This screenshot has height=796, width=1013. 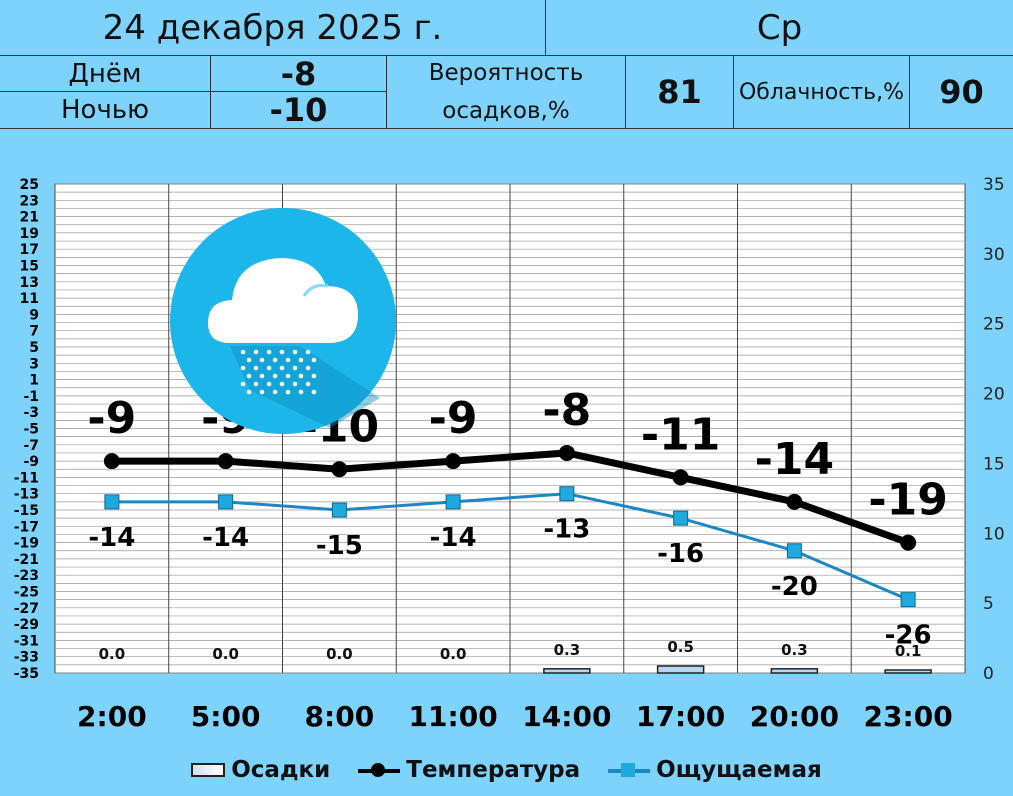 I want to click on y-left-tick: -9, so click(x=31, y=462).